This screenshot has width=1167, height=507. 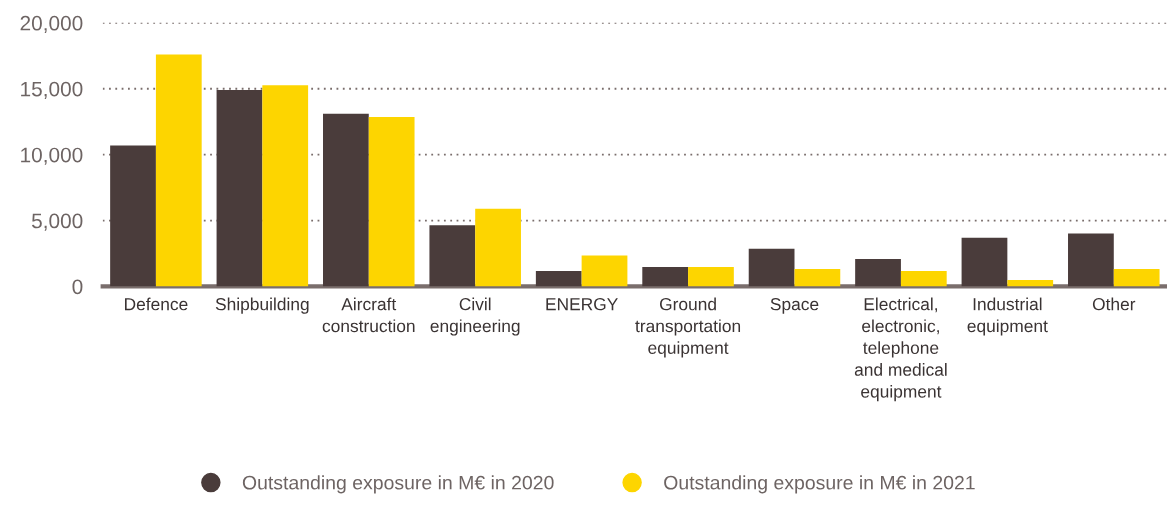 What do you see at coordinates (57, 222) in the screenshot?
I see `y-tick-label: 5,000` at bounding box center [57, 222].